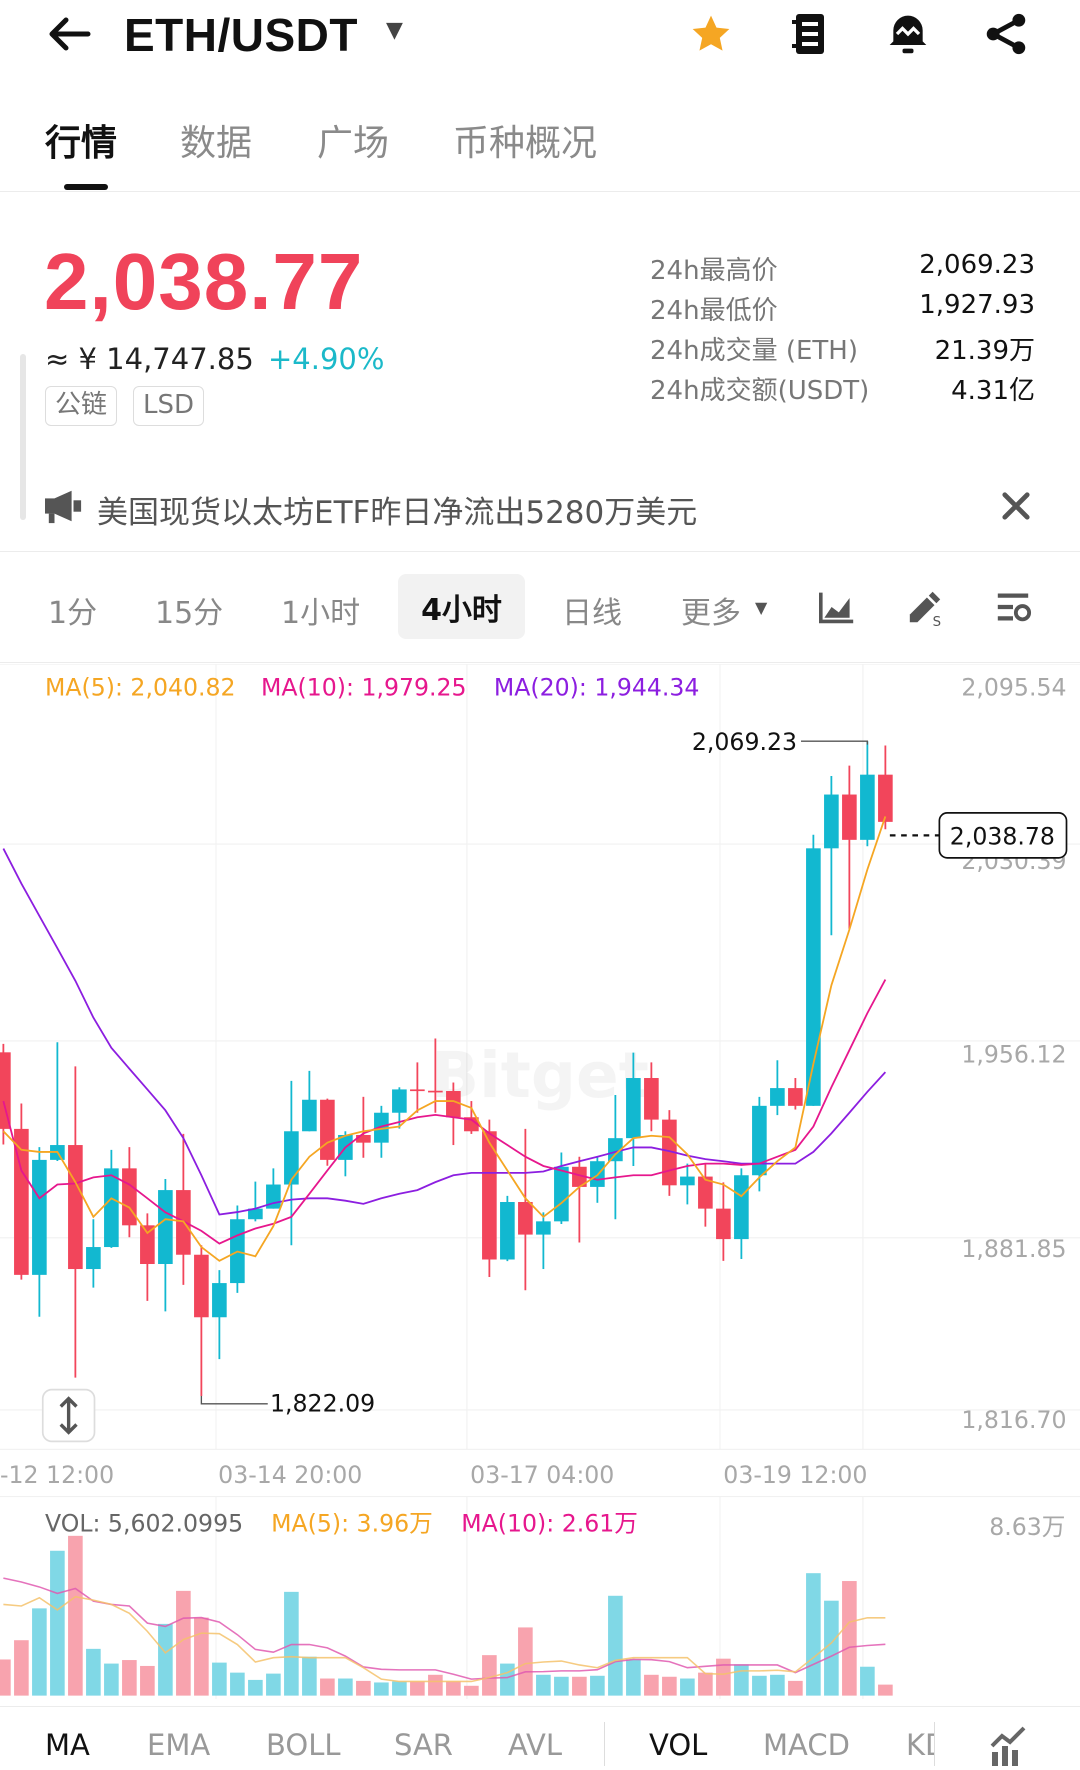 The width and height of the screenshot is (1080, 1770). What do you see at coordinates (678, 1745) in the screenshot?
I see `indicator-vol: VOL` at bounding box center [678, 1745].